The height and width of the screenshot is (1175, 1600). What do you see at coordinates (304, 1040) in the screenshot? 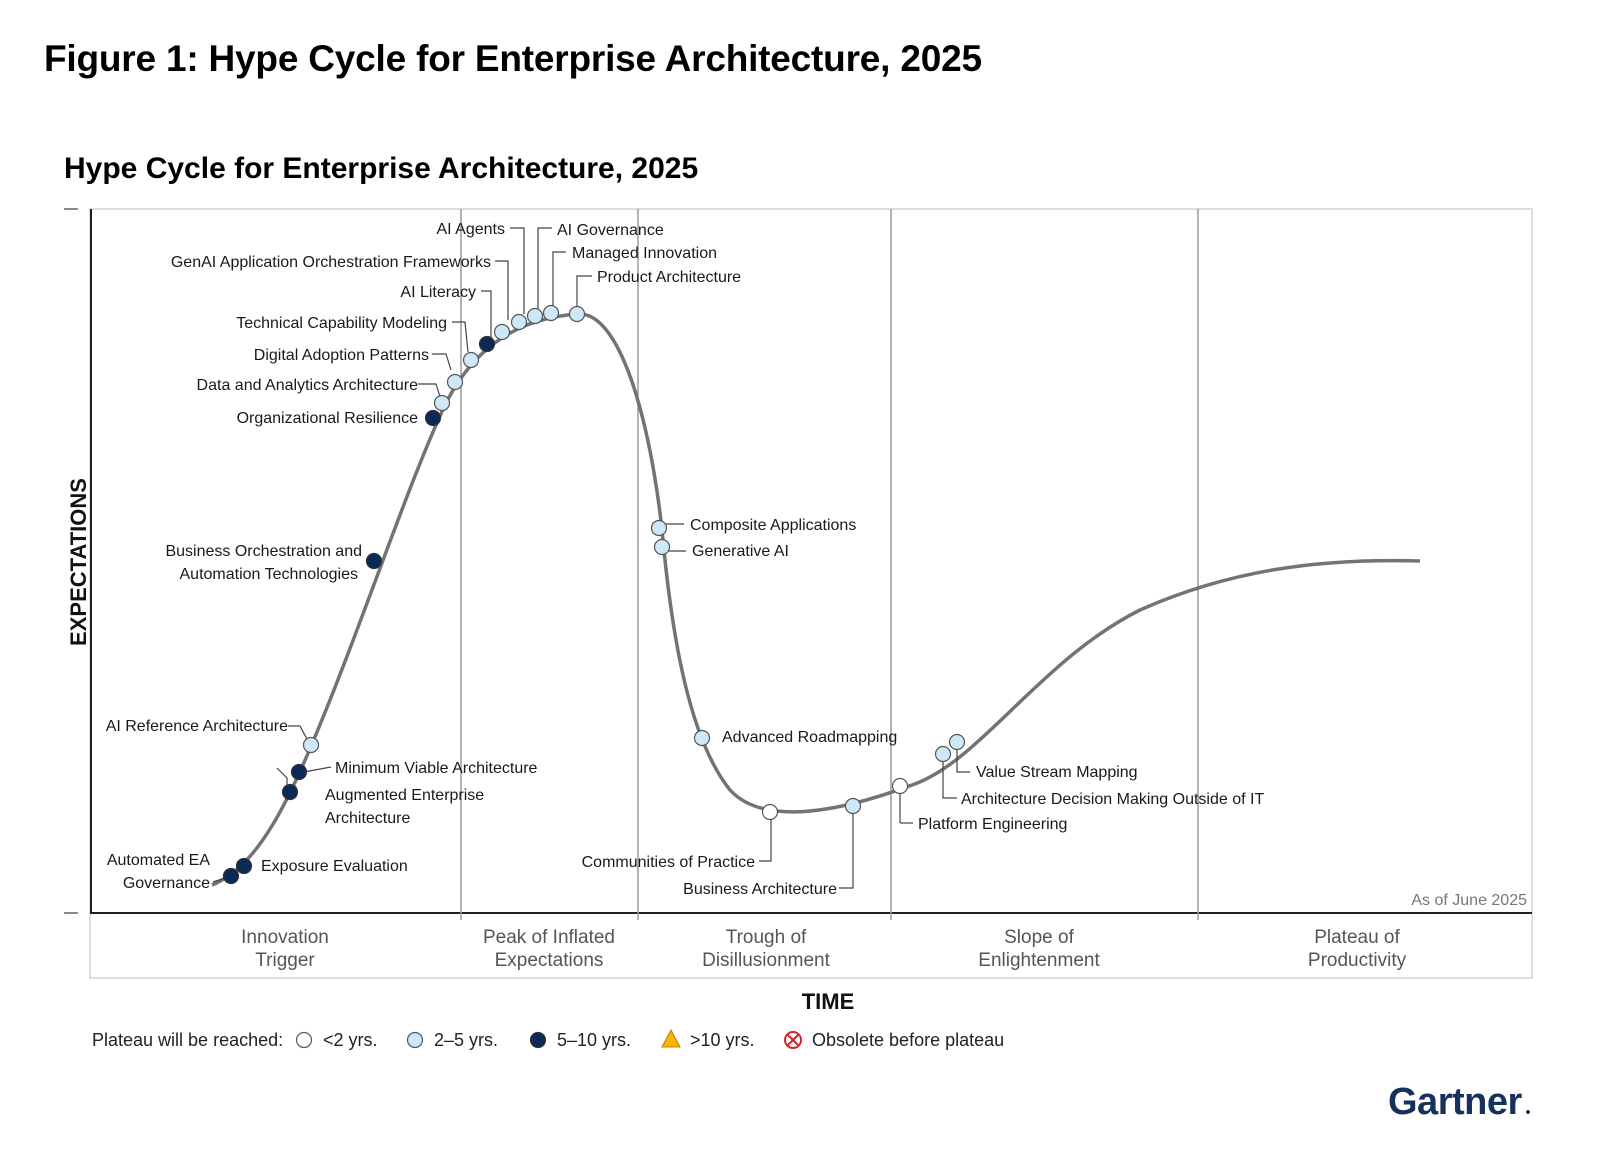
I see `legend-marker-lt2` at bounding box center [304, 1040].